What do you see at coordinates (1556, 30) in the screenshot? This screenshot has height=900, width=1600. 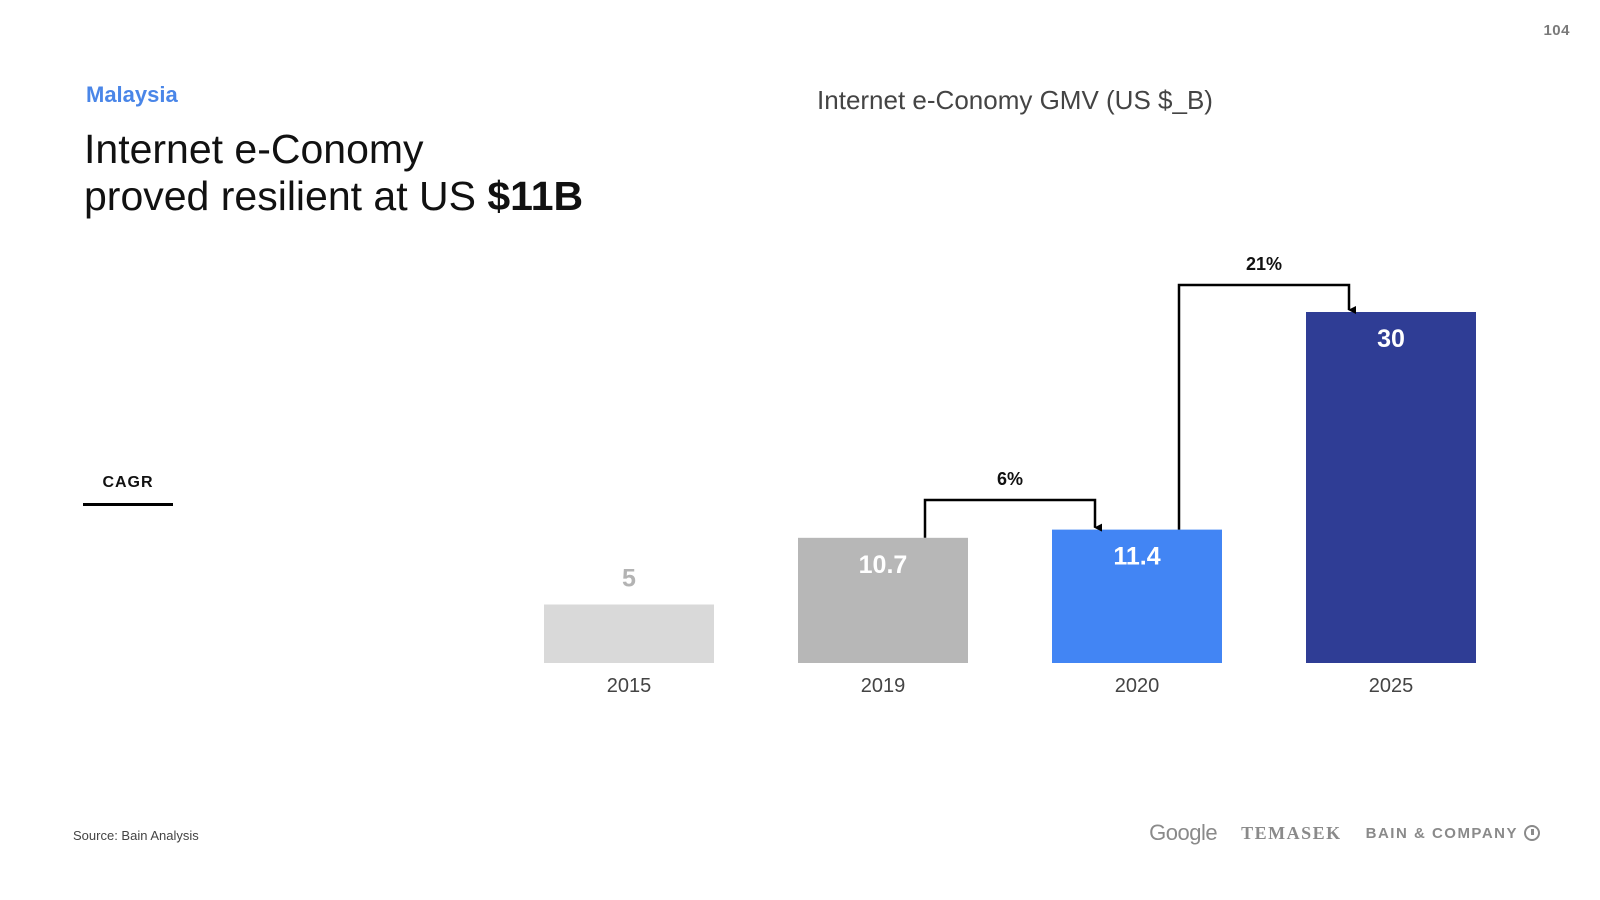 I see `page-number: 104` at bounding box center [1556, 30].